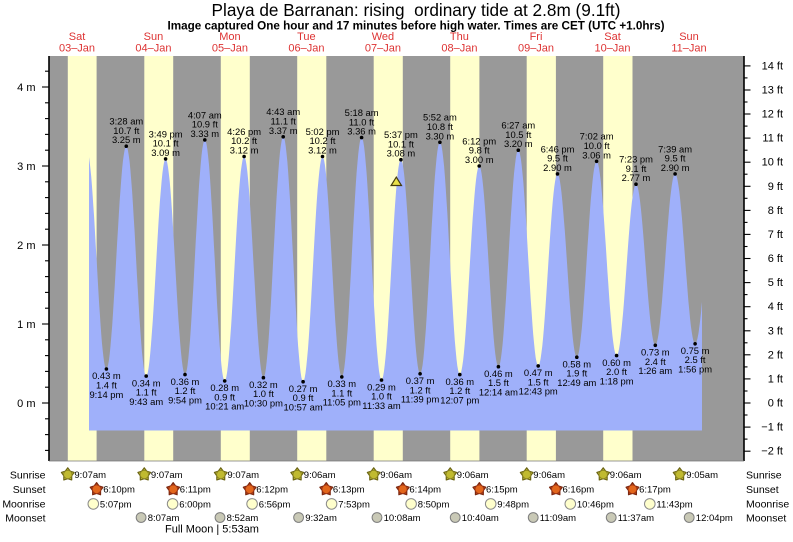 Image resolution: width=793 pixels, height=542 pixels. Describe the element at coordinates (772, 163) in the screenshot. I see `svg-text: 10 ft` at that location.